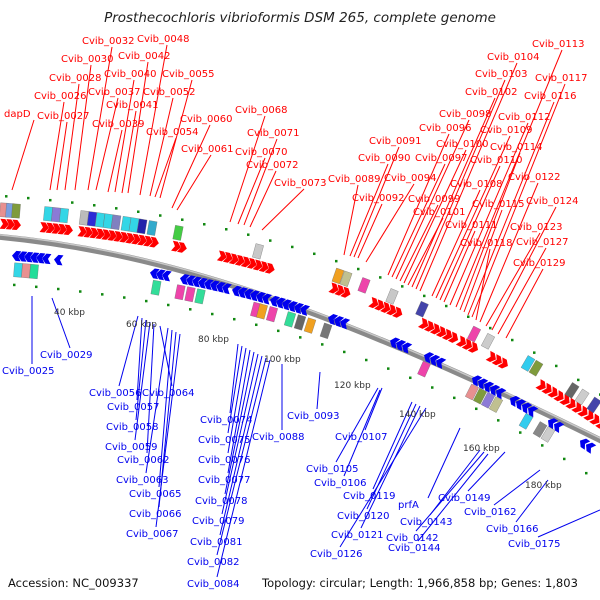  I want to click on gene-label: Cvib_0082, so click(213, 562).